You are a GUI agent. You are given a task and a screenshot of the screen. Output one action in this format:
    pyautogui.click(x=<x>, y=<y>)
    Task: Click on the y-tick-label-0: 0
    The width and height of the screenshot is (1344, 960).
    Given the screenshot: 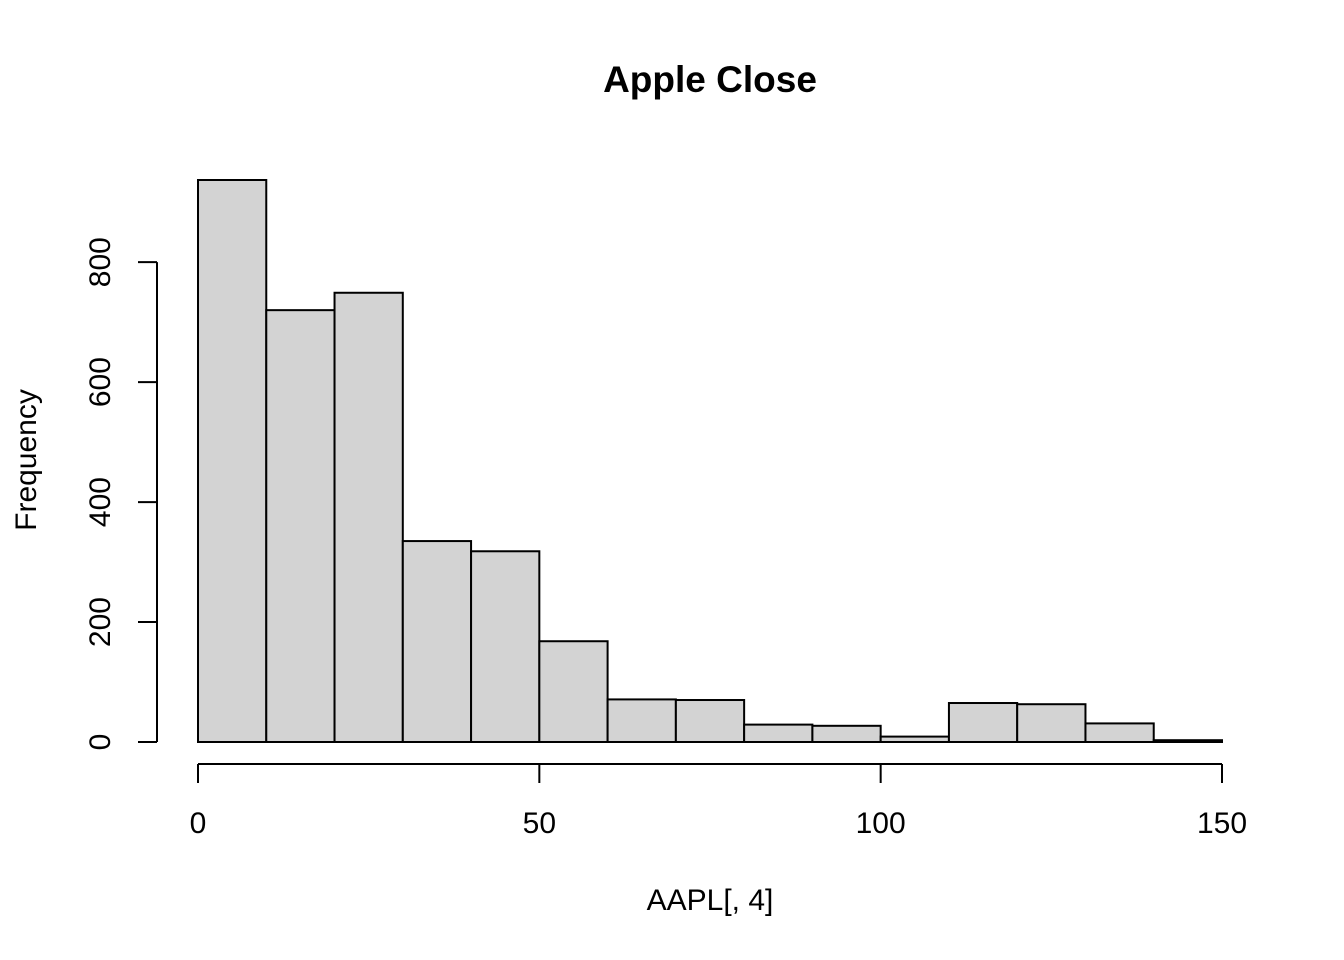 What is the action you would take?
    pyautogui.click(x=100, y=742)
    